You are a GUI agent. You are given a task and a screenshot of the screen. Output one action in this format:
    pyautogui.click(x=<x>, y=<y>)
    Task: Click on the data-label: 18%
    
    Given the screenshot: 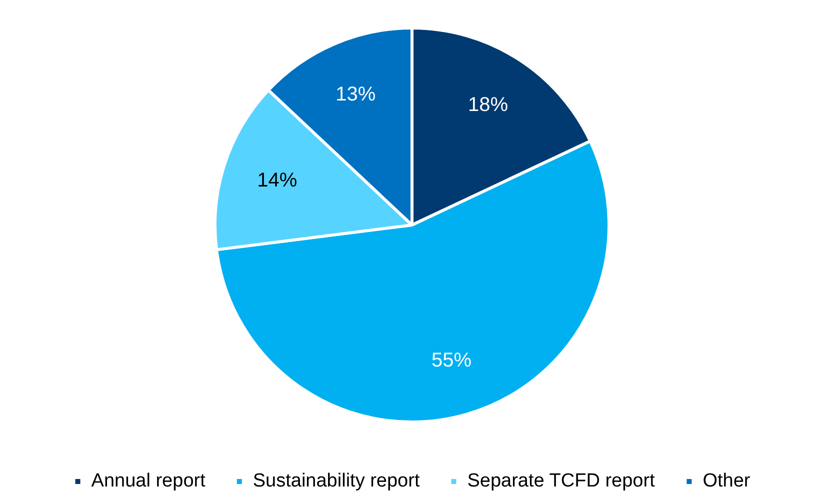 What is the action you would take?
    pyautogui.click(x=488, y=105)
    